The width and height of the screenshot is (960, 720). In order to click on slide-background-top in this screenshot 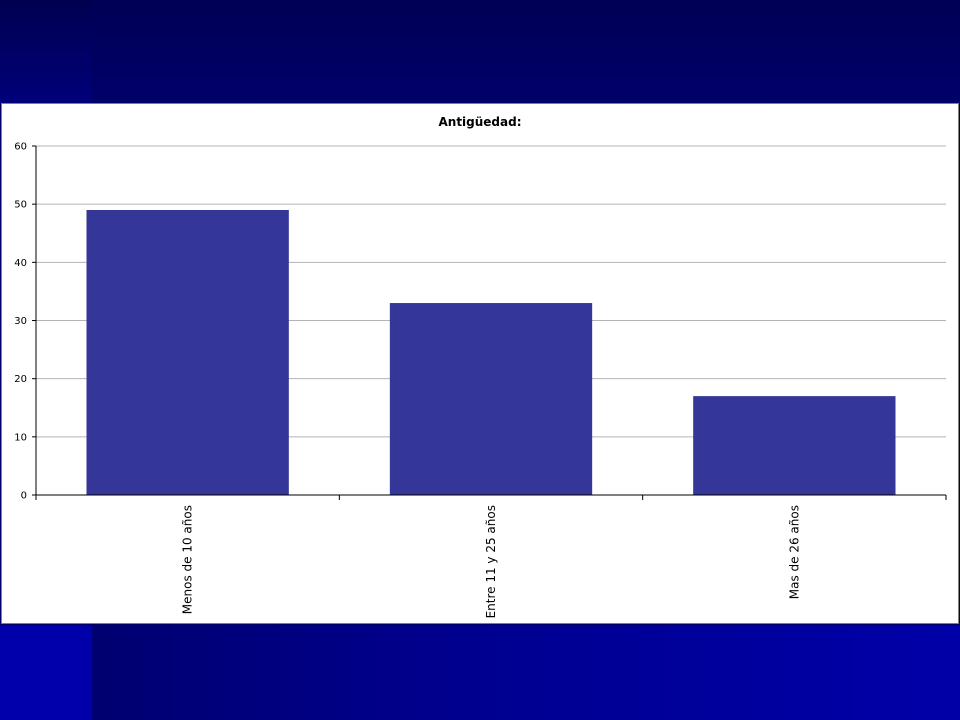, I will do `click(480, 51)`.